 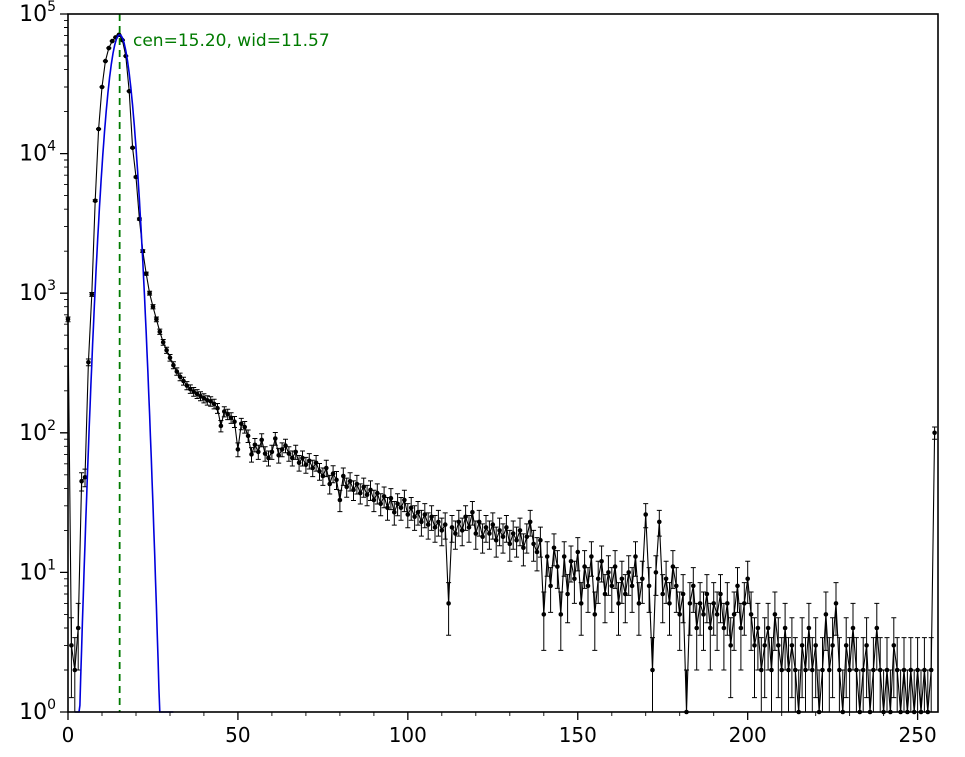 What do you see at coordinates (918, 735) in the screenshot?
I see `x-tick-label: 250` at bounding box center [918, 735].